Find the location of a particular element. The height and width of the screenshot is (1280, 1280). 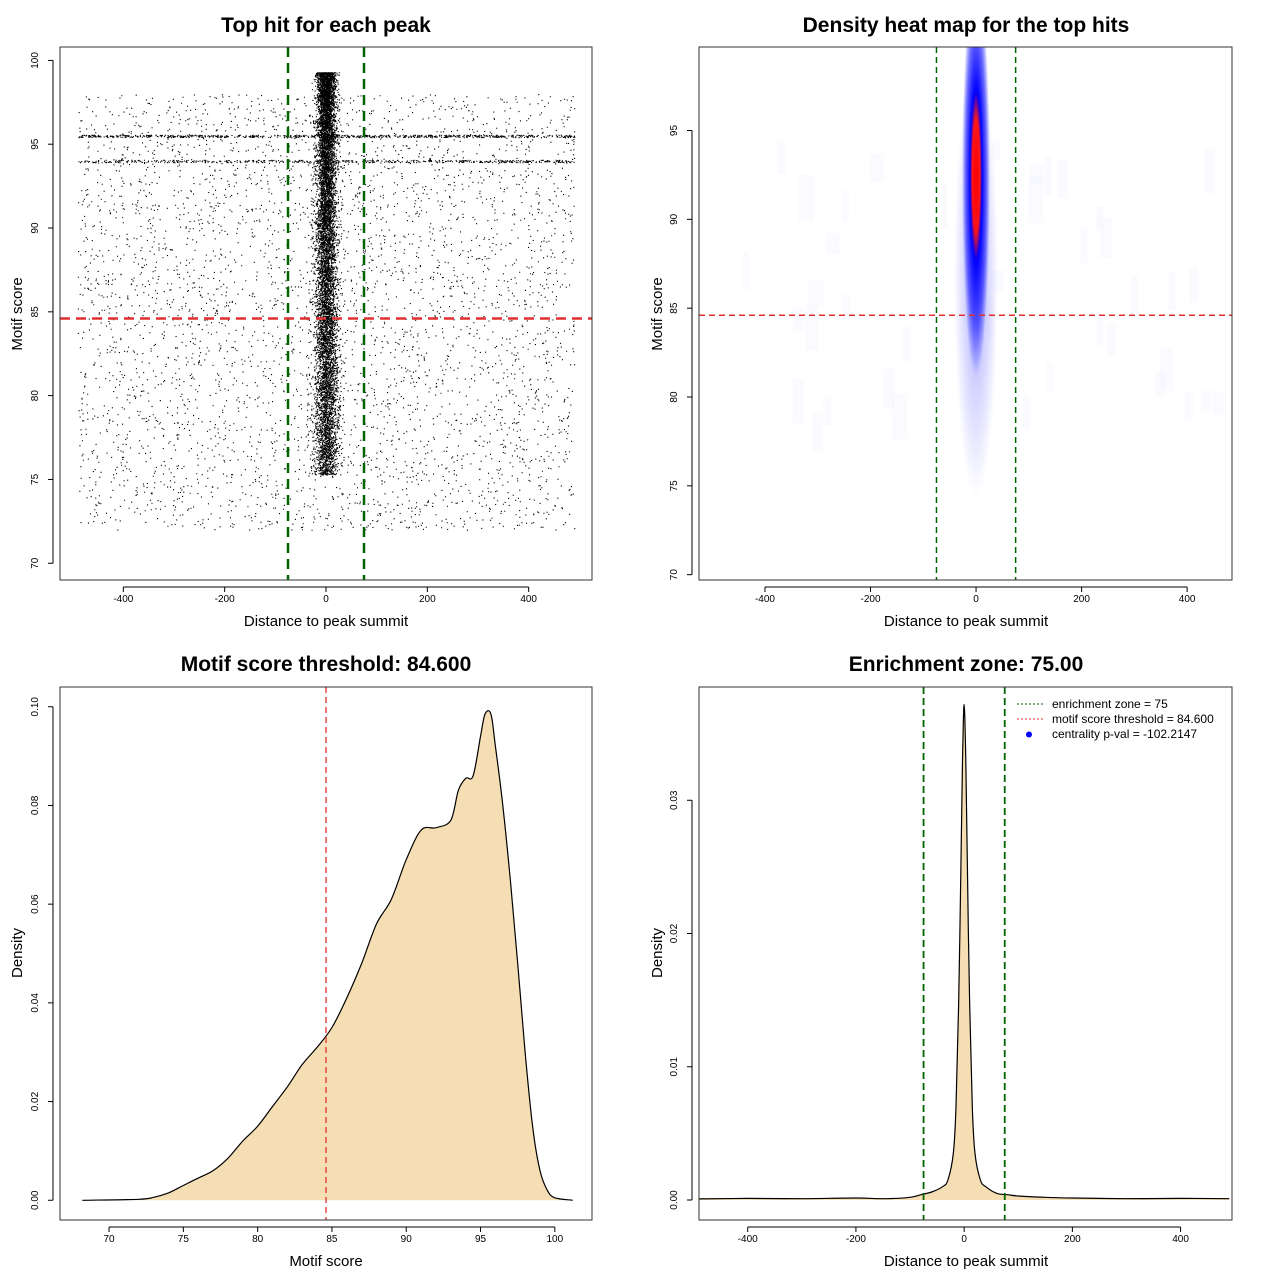

score-density-title: Motif score threshold: 84.600 is located at coordinates (326, 664).